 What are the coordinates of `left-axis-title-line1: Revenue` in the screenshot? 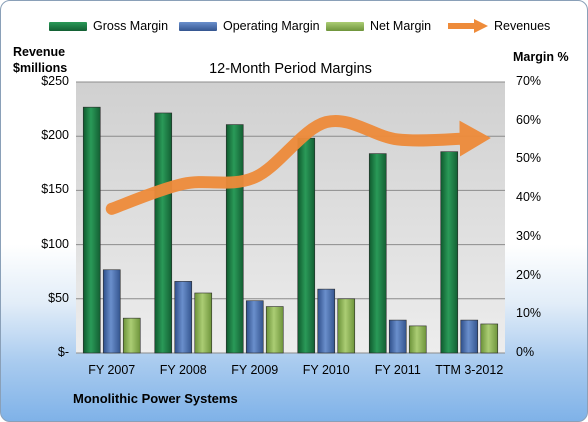 It's located at (39, 52).